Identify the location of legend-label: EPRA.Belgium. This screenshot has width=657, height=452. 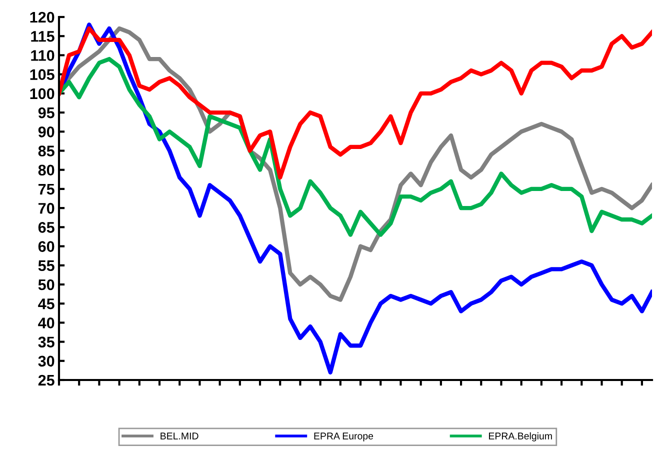
(520, 437).